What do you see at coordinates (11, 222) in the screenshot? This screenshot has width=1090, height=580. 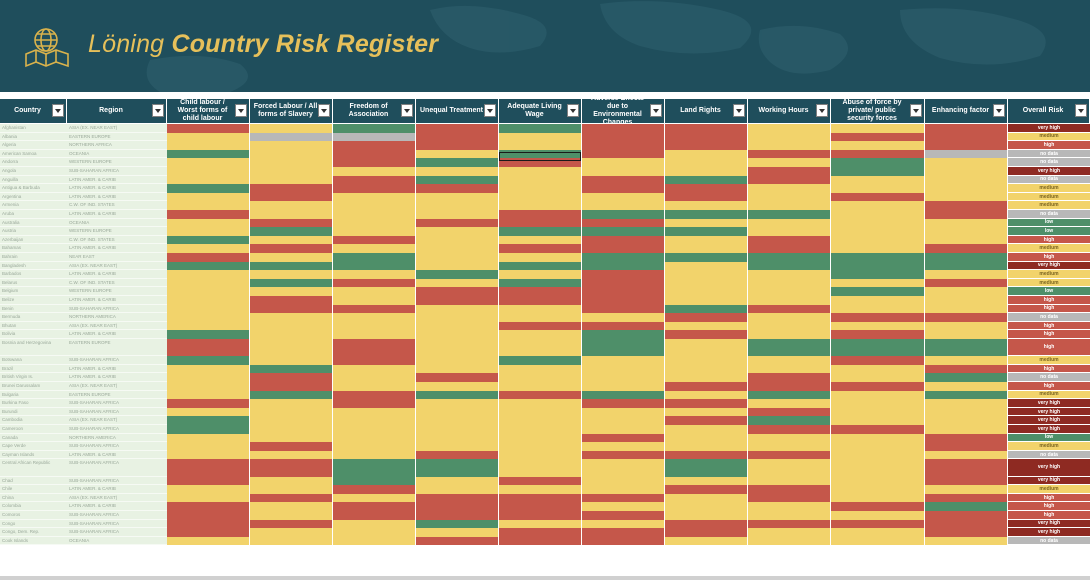 I see `country-name: Australia` at bounding box center [11, 222].